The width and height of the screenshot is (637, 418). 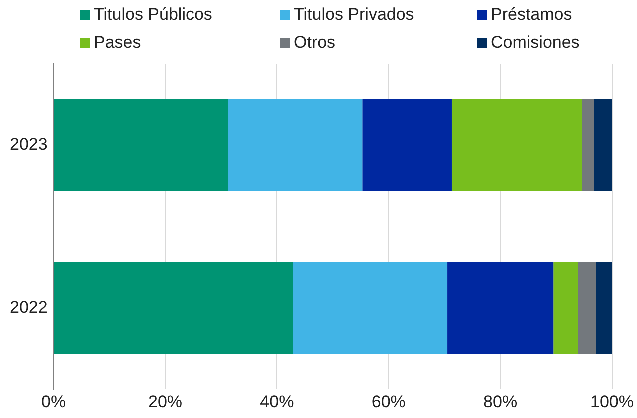 I want to click on x-tick-label: 80%, so click(x=501, y=402).